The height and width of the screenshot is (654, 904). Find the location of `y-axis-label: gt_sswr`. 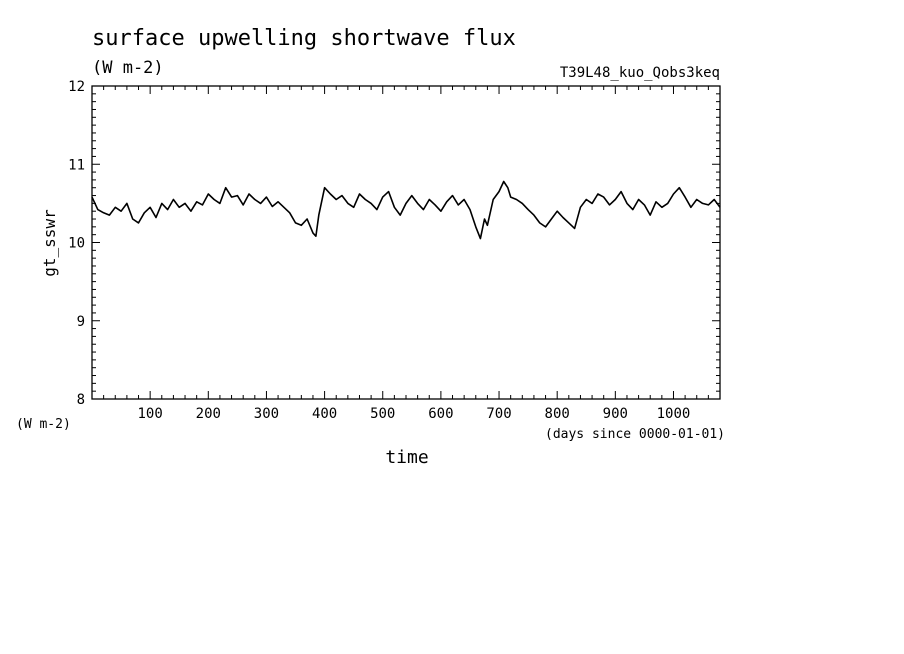

y-axis-label: gt_sswr is located at coordinates (49, 243).